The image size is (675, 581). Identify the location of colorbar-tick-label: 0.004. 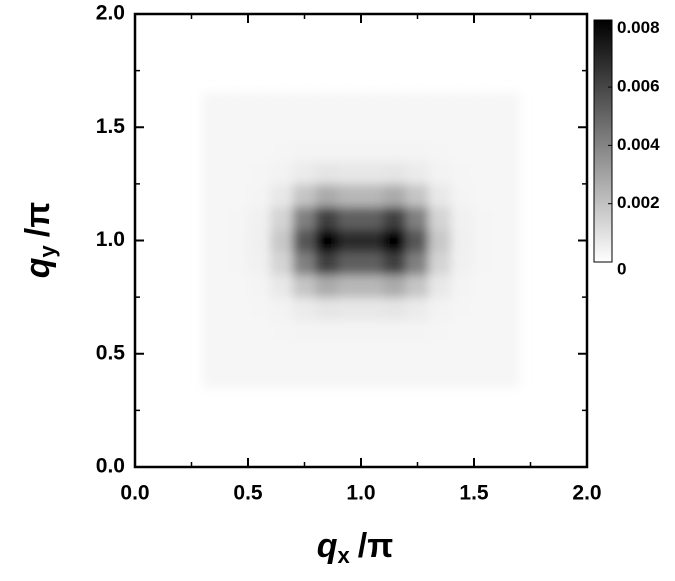
(638, 144).